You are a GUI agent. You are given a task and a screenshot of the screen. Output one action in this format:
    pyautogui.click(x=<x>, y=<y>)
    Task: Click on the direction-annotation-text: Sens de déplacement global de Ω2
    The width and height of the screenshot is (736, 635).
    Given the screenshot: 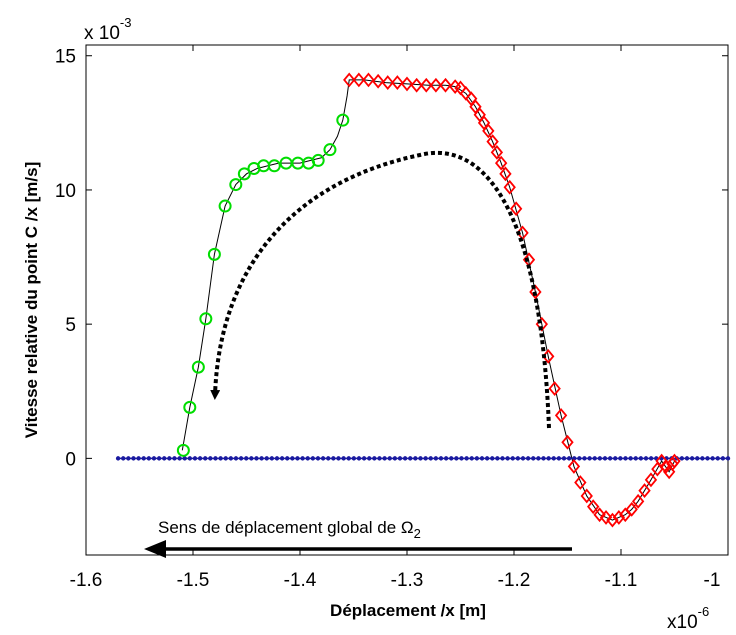 What is the action you would take?
    pyautogui.click(x=289, y=529)
    